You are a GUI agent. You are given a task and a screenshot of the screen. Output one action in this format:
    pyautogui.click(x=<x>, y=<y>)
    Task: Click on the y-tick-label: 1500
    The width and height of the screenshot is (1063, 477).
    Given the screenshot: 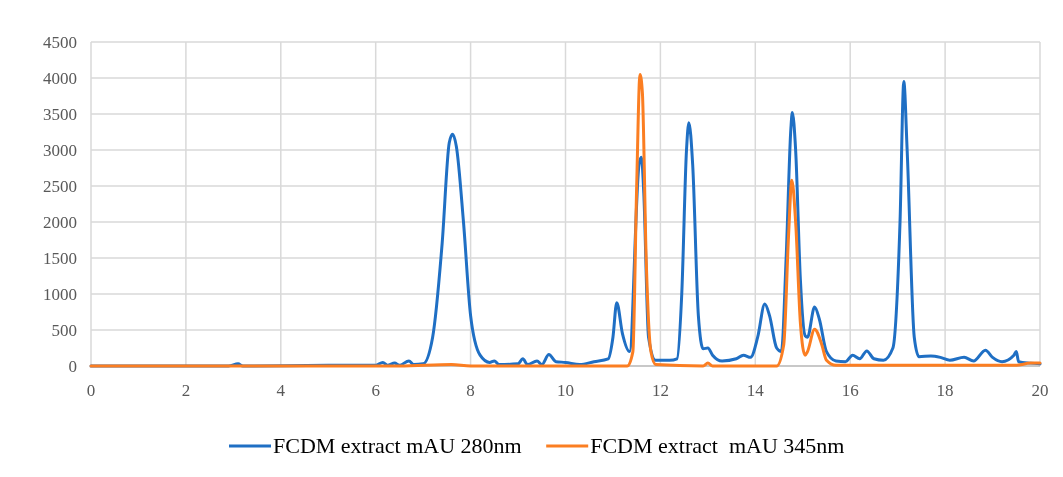 What is the action you would take?
    pyautogui.click(x=60, y=258)
    